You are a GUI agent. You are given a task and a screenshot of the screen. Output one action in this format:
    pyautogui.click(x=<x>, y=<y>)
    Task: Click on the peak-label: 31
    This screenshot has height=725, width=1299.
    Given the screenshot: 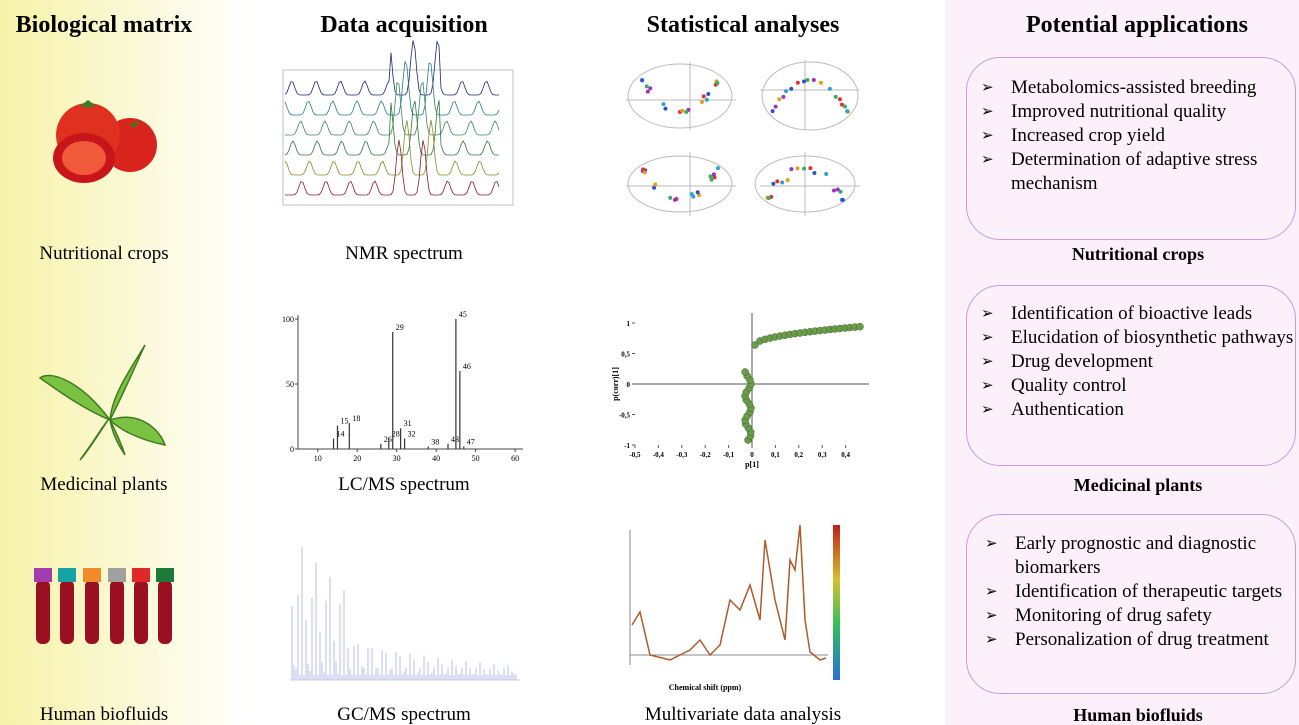 What is the action you would take?
    pyautogui.click(x=408, y=423)
    